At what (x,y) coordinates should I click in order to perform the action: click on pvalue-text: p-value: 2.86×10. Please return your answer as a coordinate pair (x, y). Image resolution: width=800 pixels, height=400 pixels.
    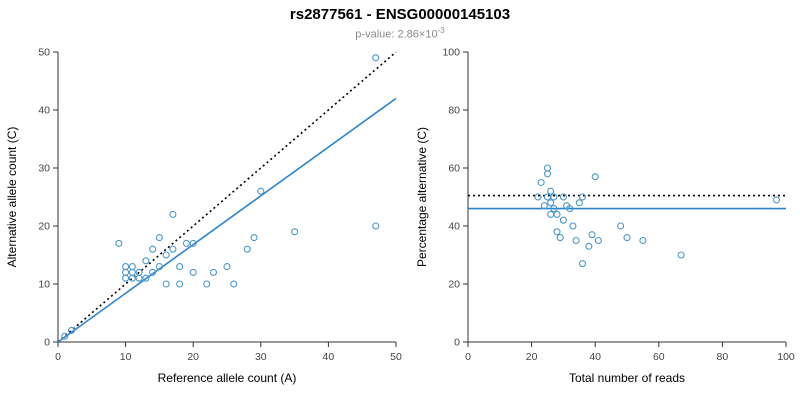
    Looking at the image, I should click on (396, 34).